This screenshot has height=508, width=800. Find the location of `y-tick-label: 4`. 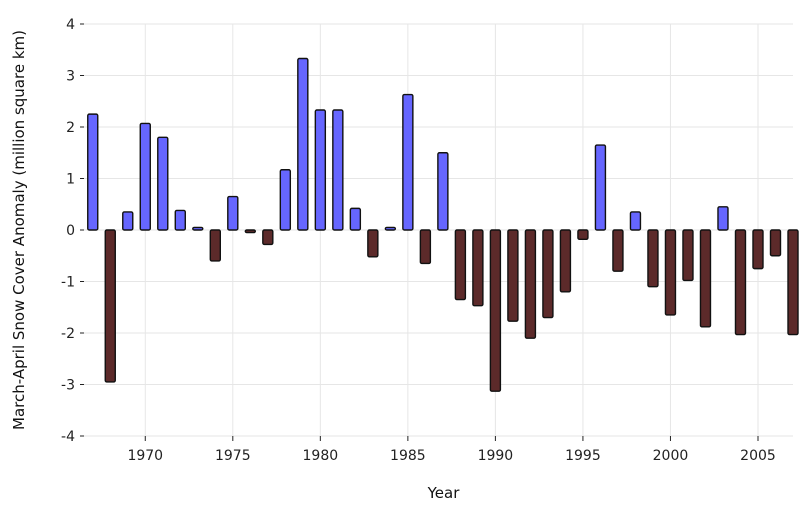

y-tick-label: 4 is located at coordinates (70, 25).